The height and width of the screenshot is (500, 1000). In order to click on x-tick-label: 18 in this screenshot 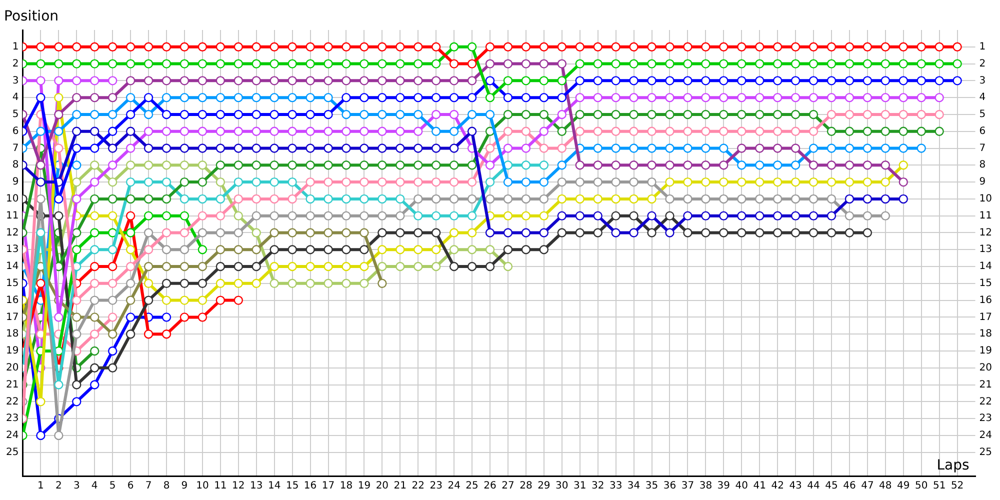, I will do `click(346, 486)`.